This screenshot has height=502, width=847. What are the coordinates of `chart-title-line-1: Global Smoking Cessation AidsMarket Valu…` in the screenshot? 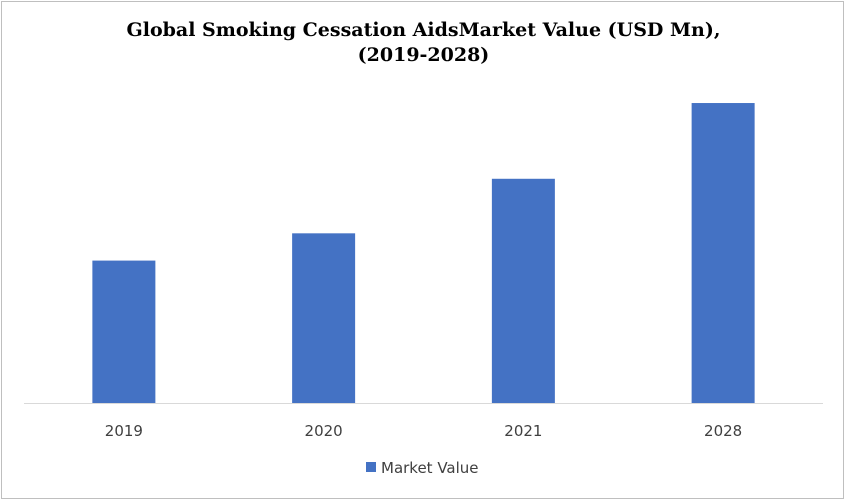 It's located at (423, 30).